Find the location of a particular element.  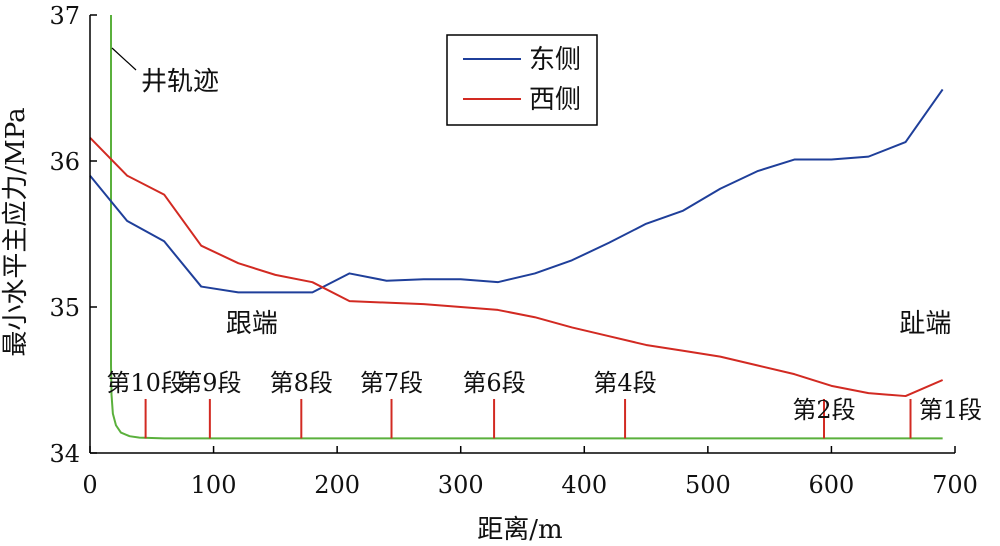

x-tick-label: 500 is located at coordinates (708, 485).